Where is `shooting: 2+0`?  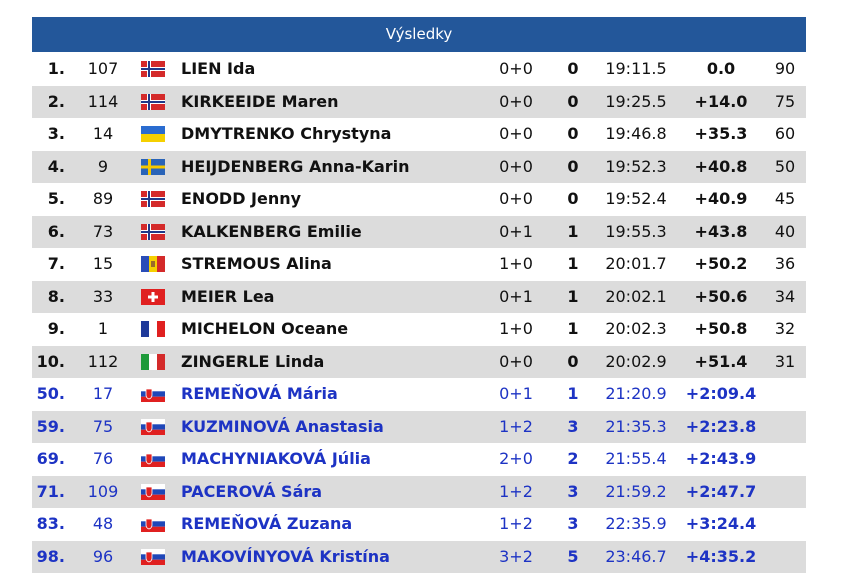 shooting: 2+0 is located at coordinates (516, 458).